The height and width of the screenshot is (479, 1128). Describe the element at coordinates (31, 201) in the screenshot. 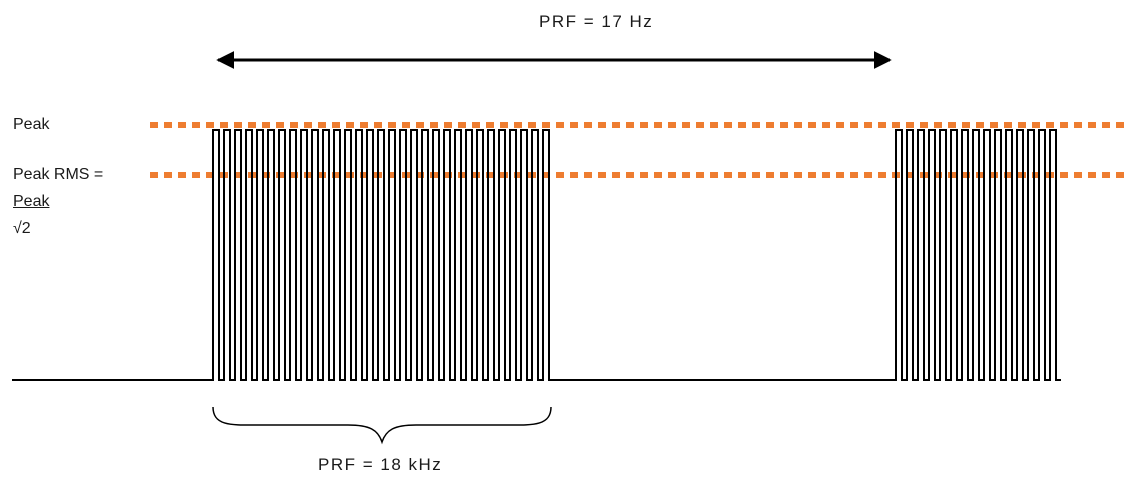

I see `peak-fraction-numerator: Peak` at that location.